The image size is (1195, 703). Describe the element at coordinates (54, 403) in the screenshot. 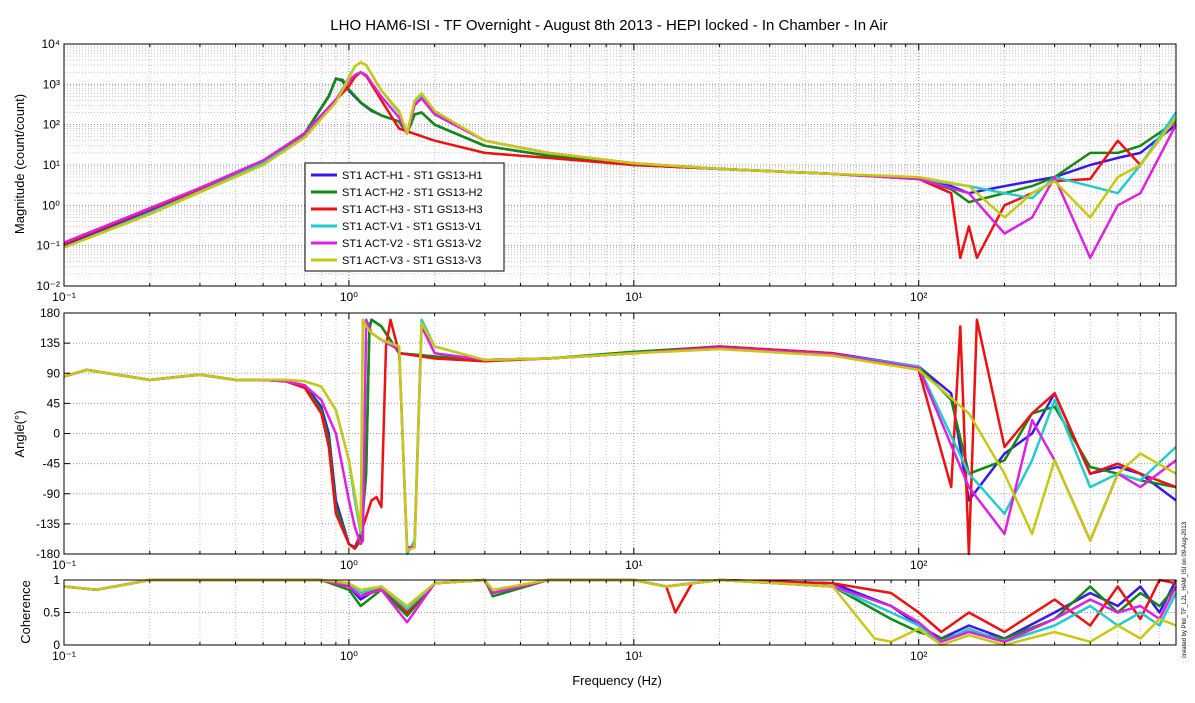

I see `y-tick-label: 45` at that location.